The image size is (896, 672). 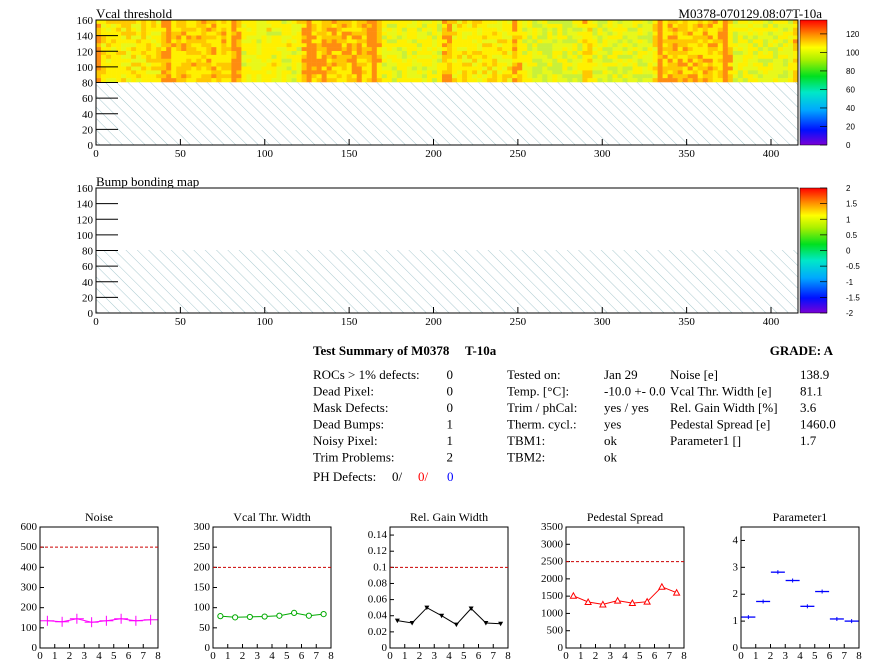 I want to click on chart-frame, so click(x=449, y=587).